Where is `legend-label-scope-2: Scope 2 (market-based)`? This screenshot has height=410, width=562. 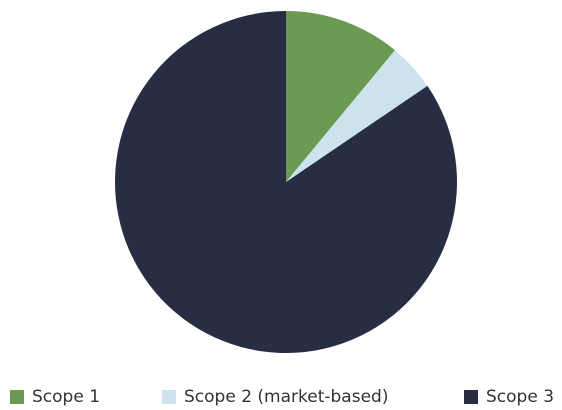
legend-label-scope-2: Scope 2 (market-based) is located at coordinates (286, 397).